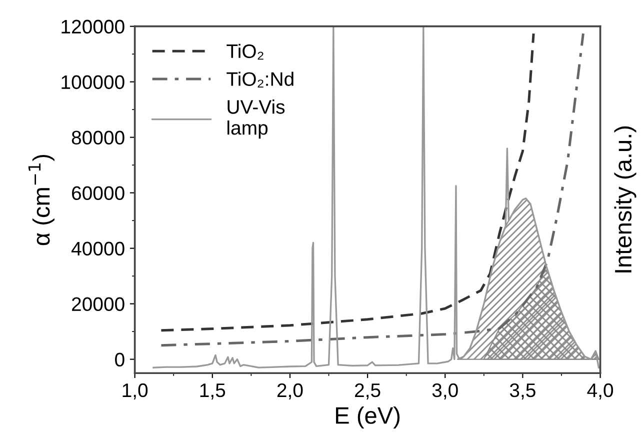  I want to click on legend-label: TiO₂, so click(245, 52).